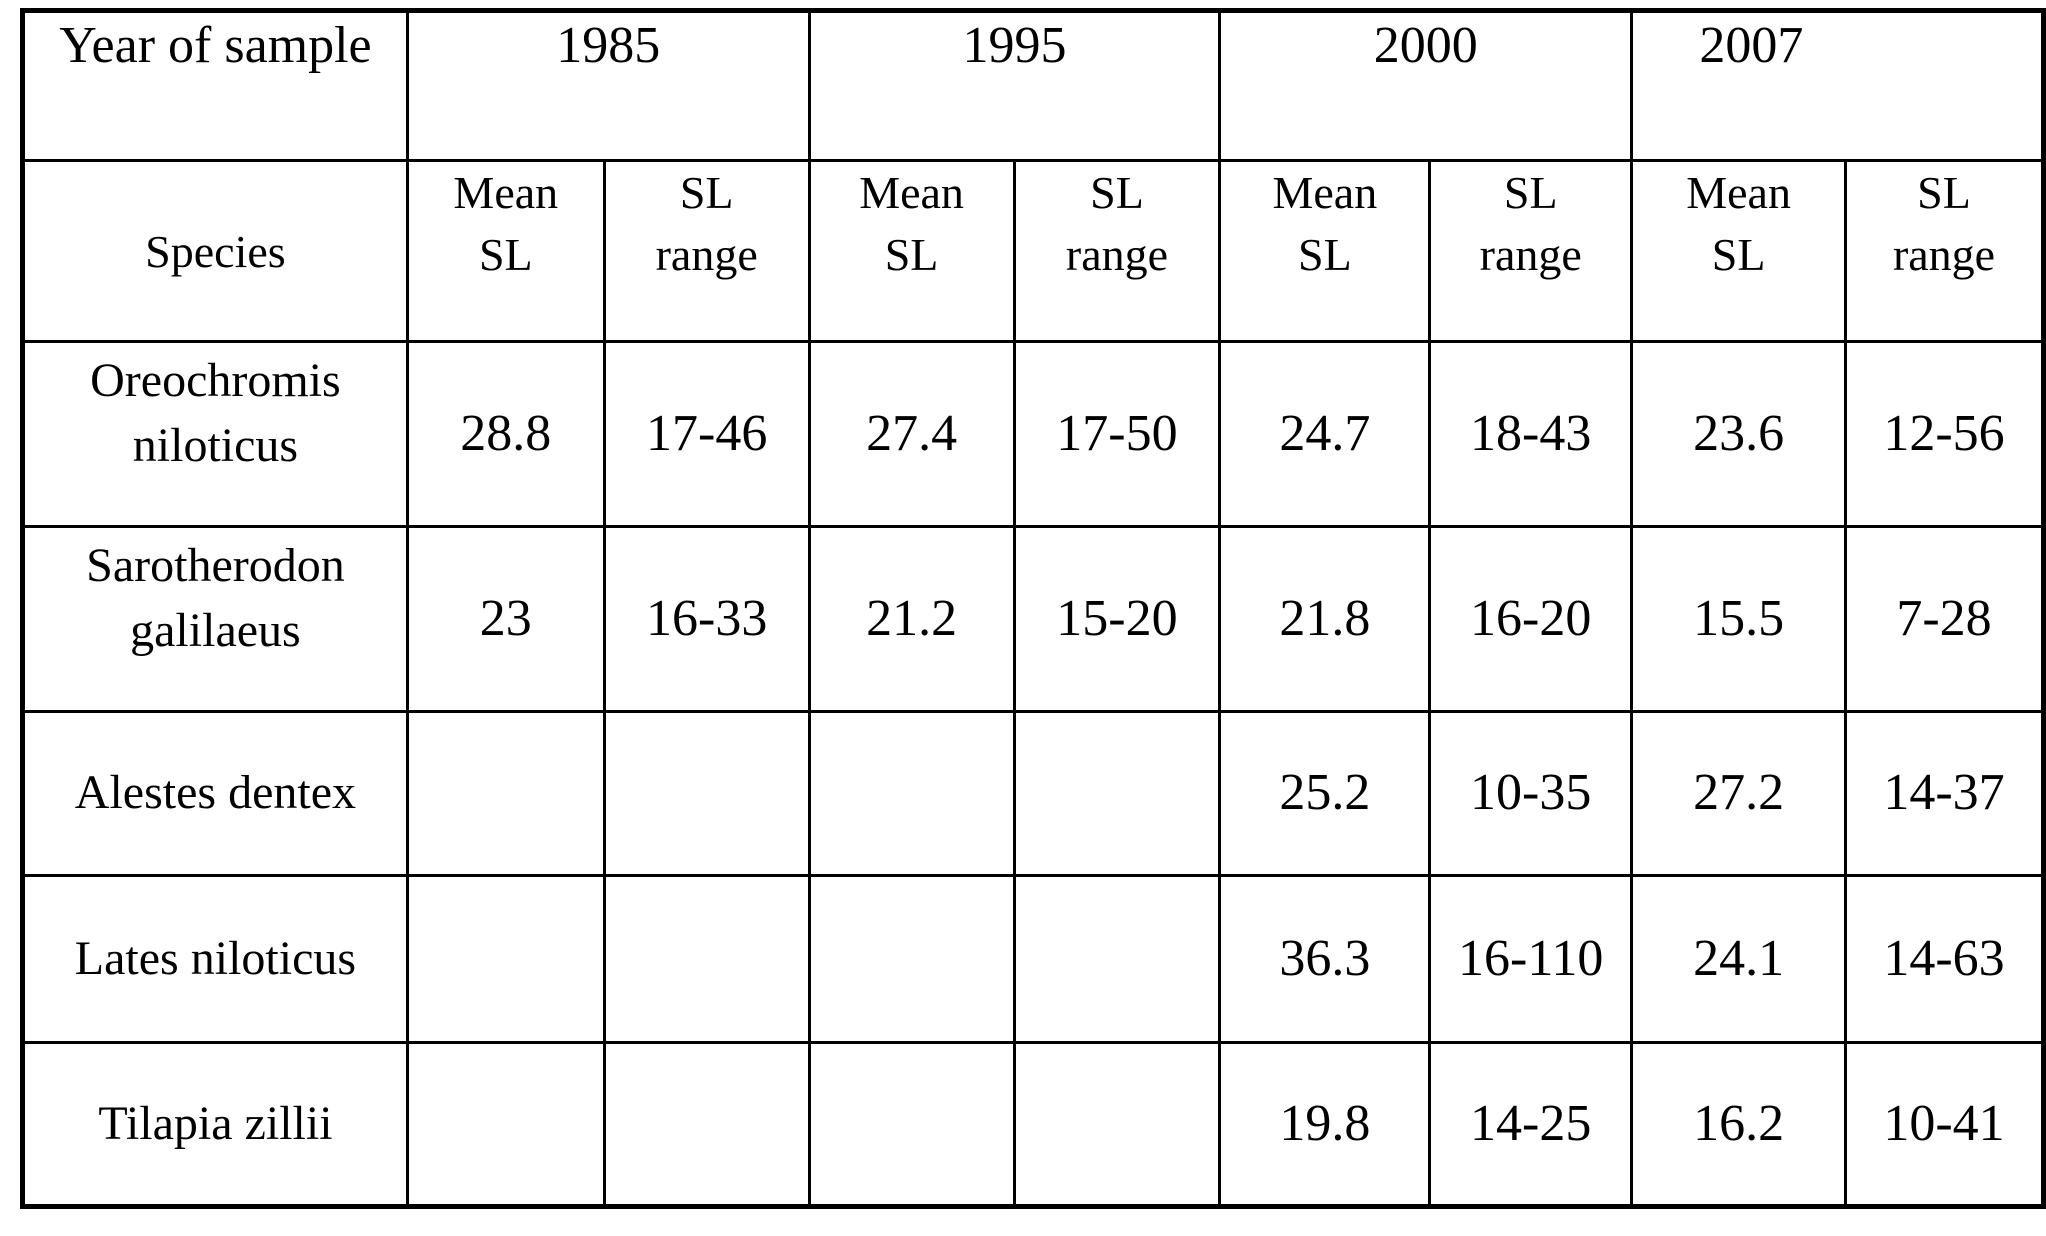 This screenshot has width=2046, height=1236. What do you see at coordinates (1739, 1124) in the screenshot?
I see `value-cell-2007-mean: 16.2` at bounding box center [1739, 1124].